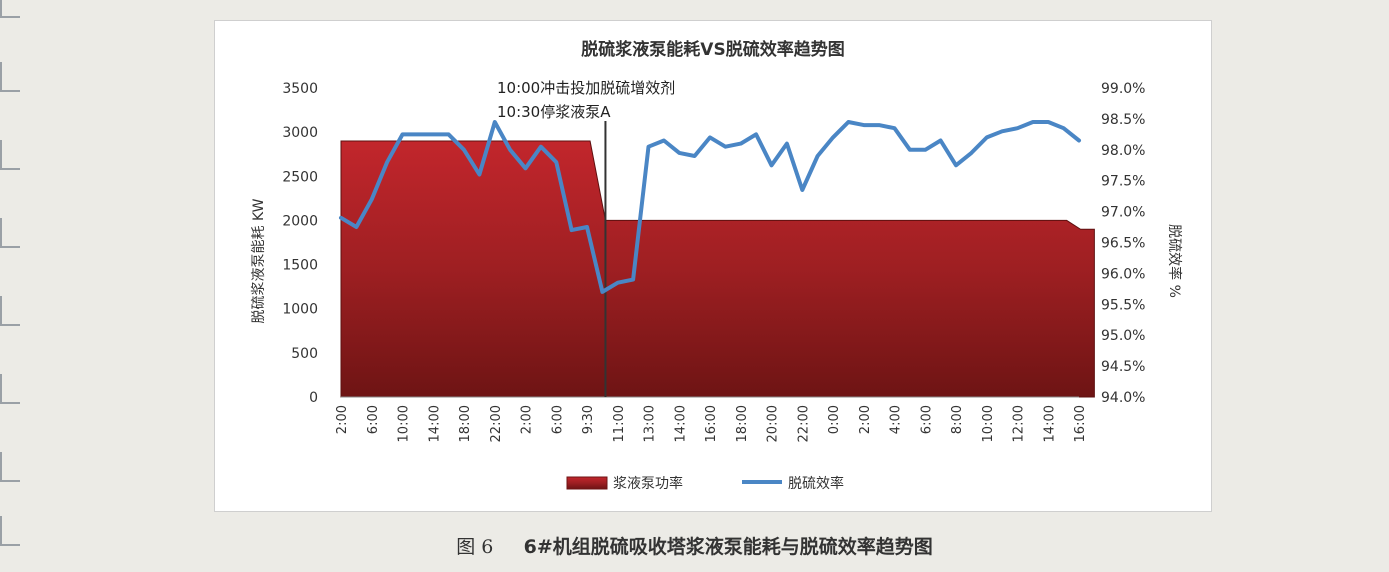 The width and height of the screenshot is (1389, 572). I want to click on annotation-line-1: 10:00冲击投加脱硫增效剂, so click(586, 88).